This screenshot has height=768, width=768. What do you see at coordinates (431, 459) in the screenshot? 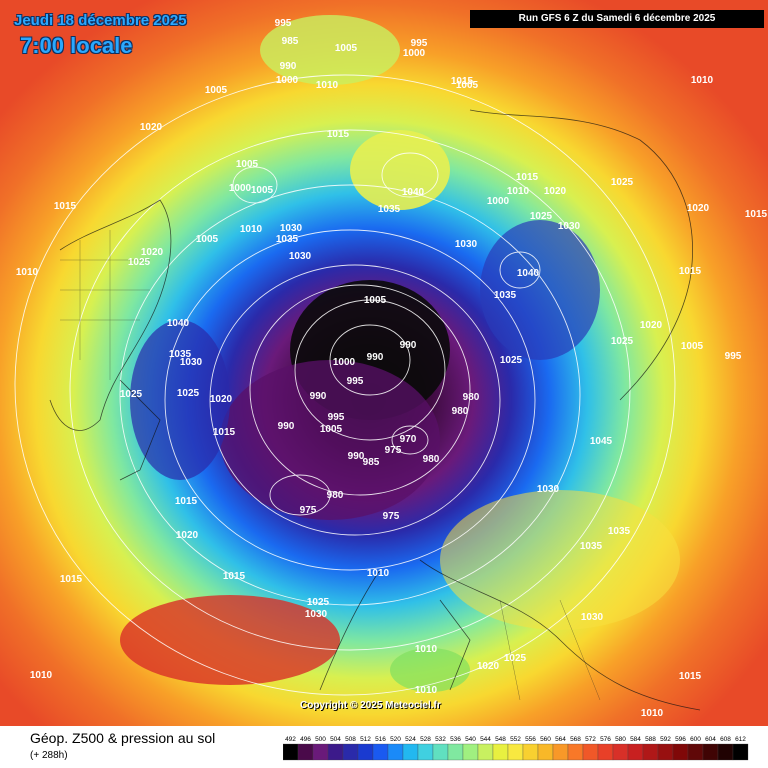
I see `pressure-label: 980` at bounding box center [431, 459].